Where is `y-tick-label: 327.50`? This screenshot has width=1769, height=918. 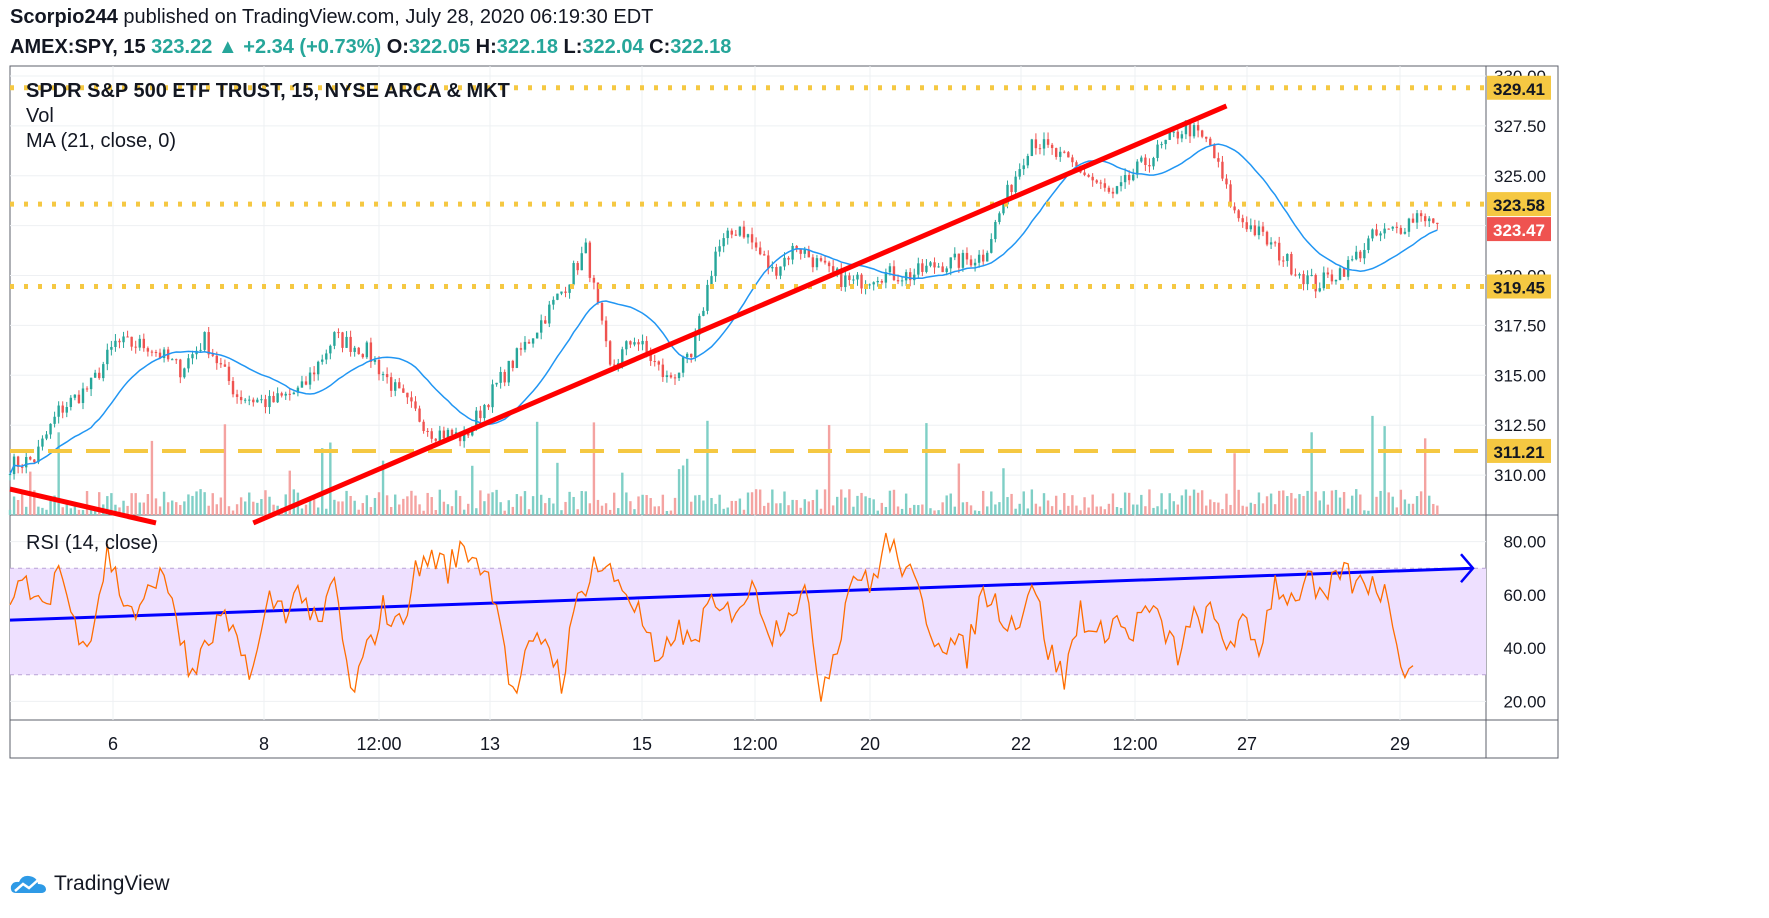
y-tick-label: 327.50 is located at coordinates (1520, 126).